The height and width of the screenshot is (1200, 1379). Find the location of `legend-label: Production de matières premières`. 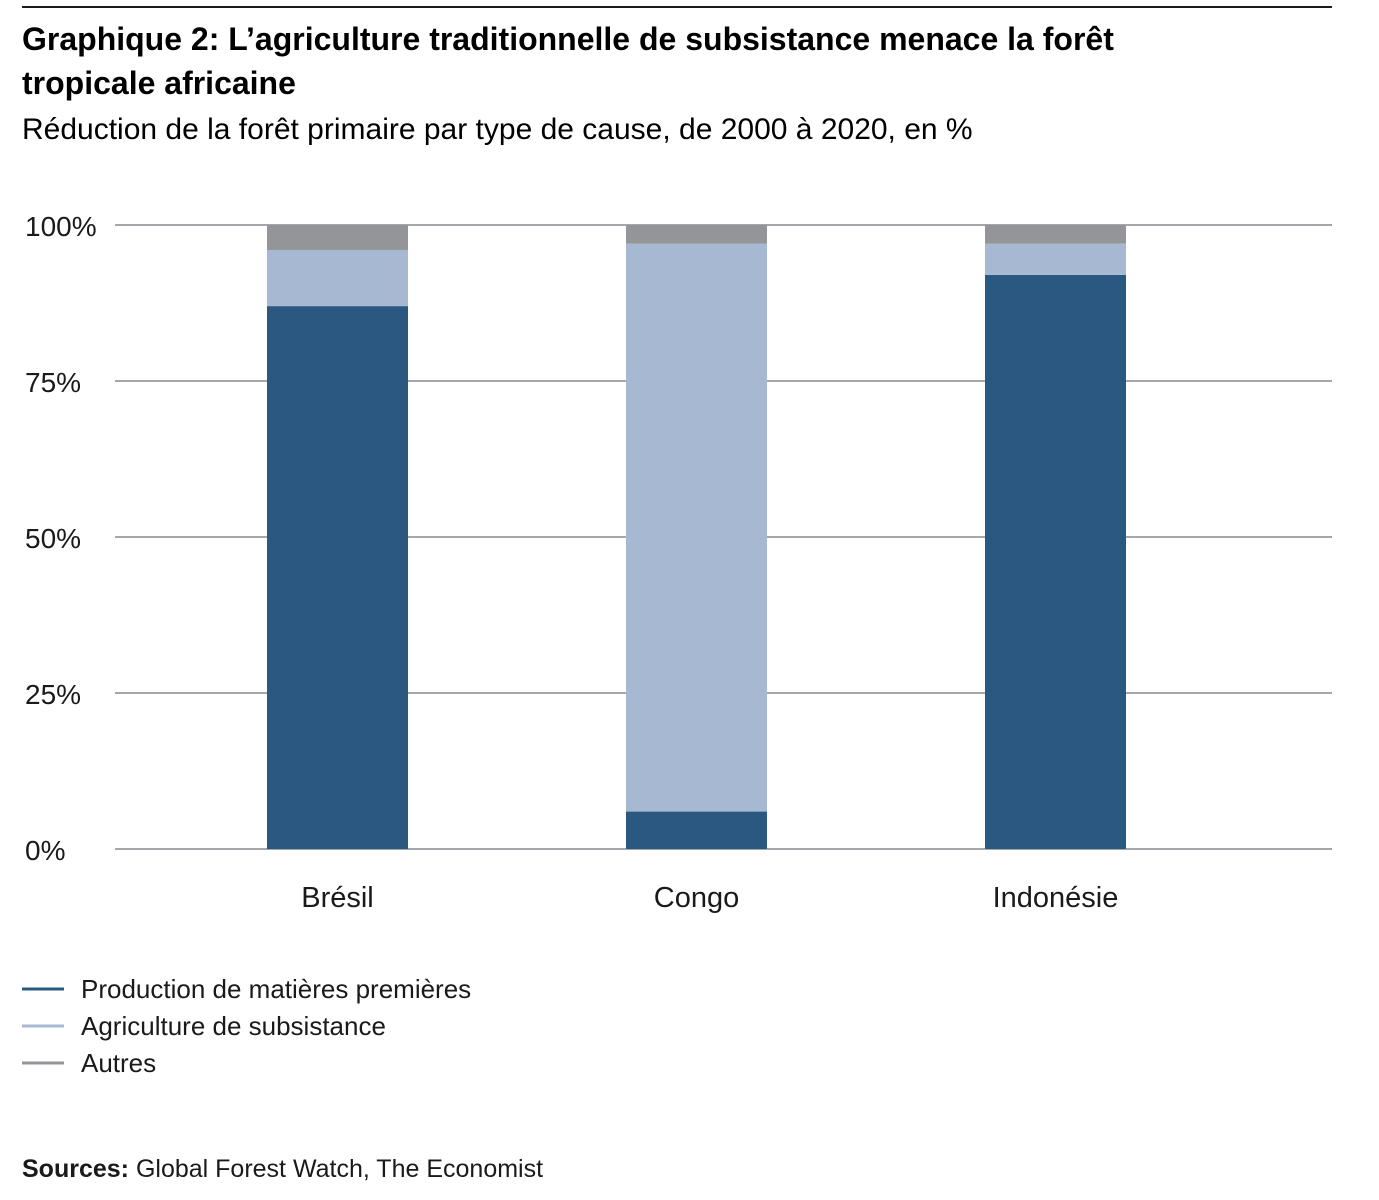

legend-label: Production de matières premières is located at coordinates (276, 989).